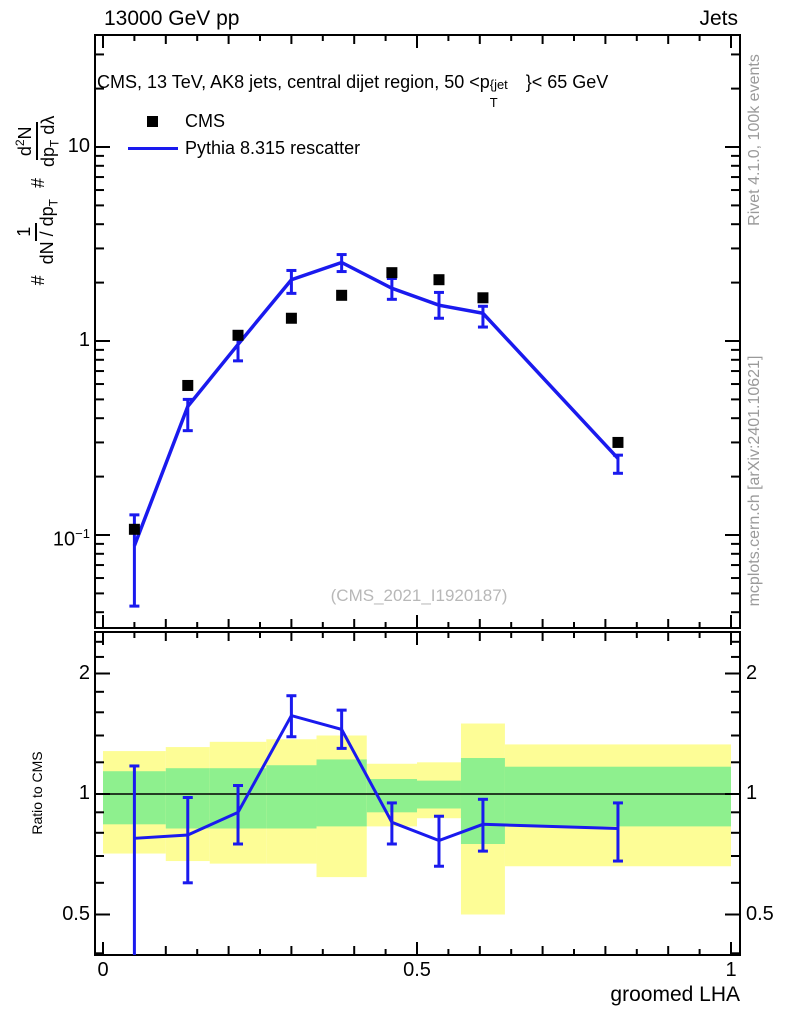 This screenshot has width=786, height=1024. What do you see at coordinates (152, 121) in the screenshot?
I see `cms-square-icon` at bounding box center [152, 121].